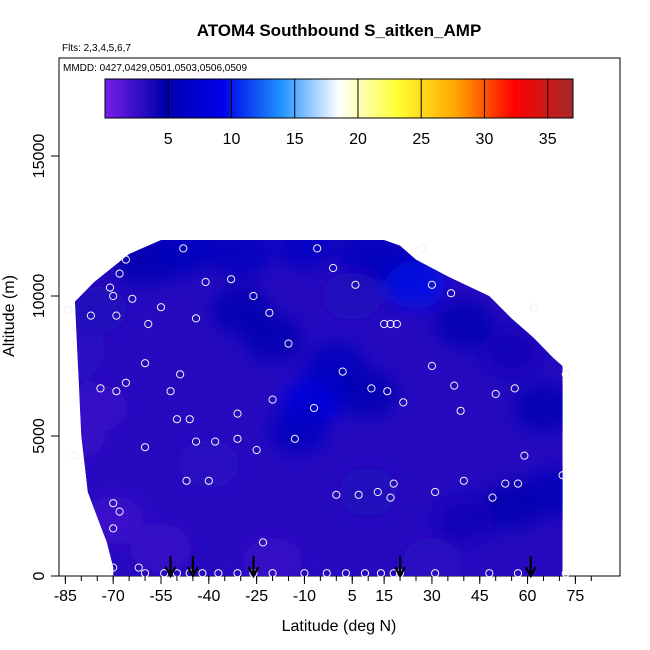 Image resolution: width=650 pixels, height=650 pixels. Describe the element at coordinates (339, 30) in the screenshot. I see `chart-title: ATOM4 Southbound S_aitken_AMP` at that location.